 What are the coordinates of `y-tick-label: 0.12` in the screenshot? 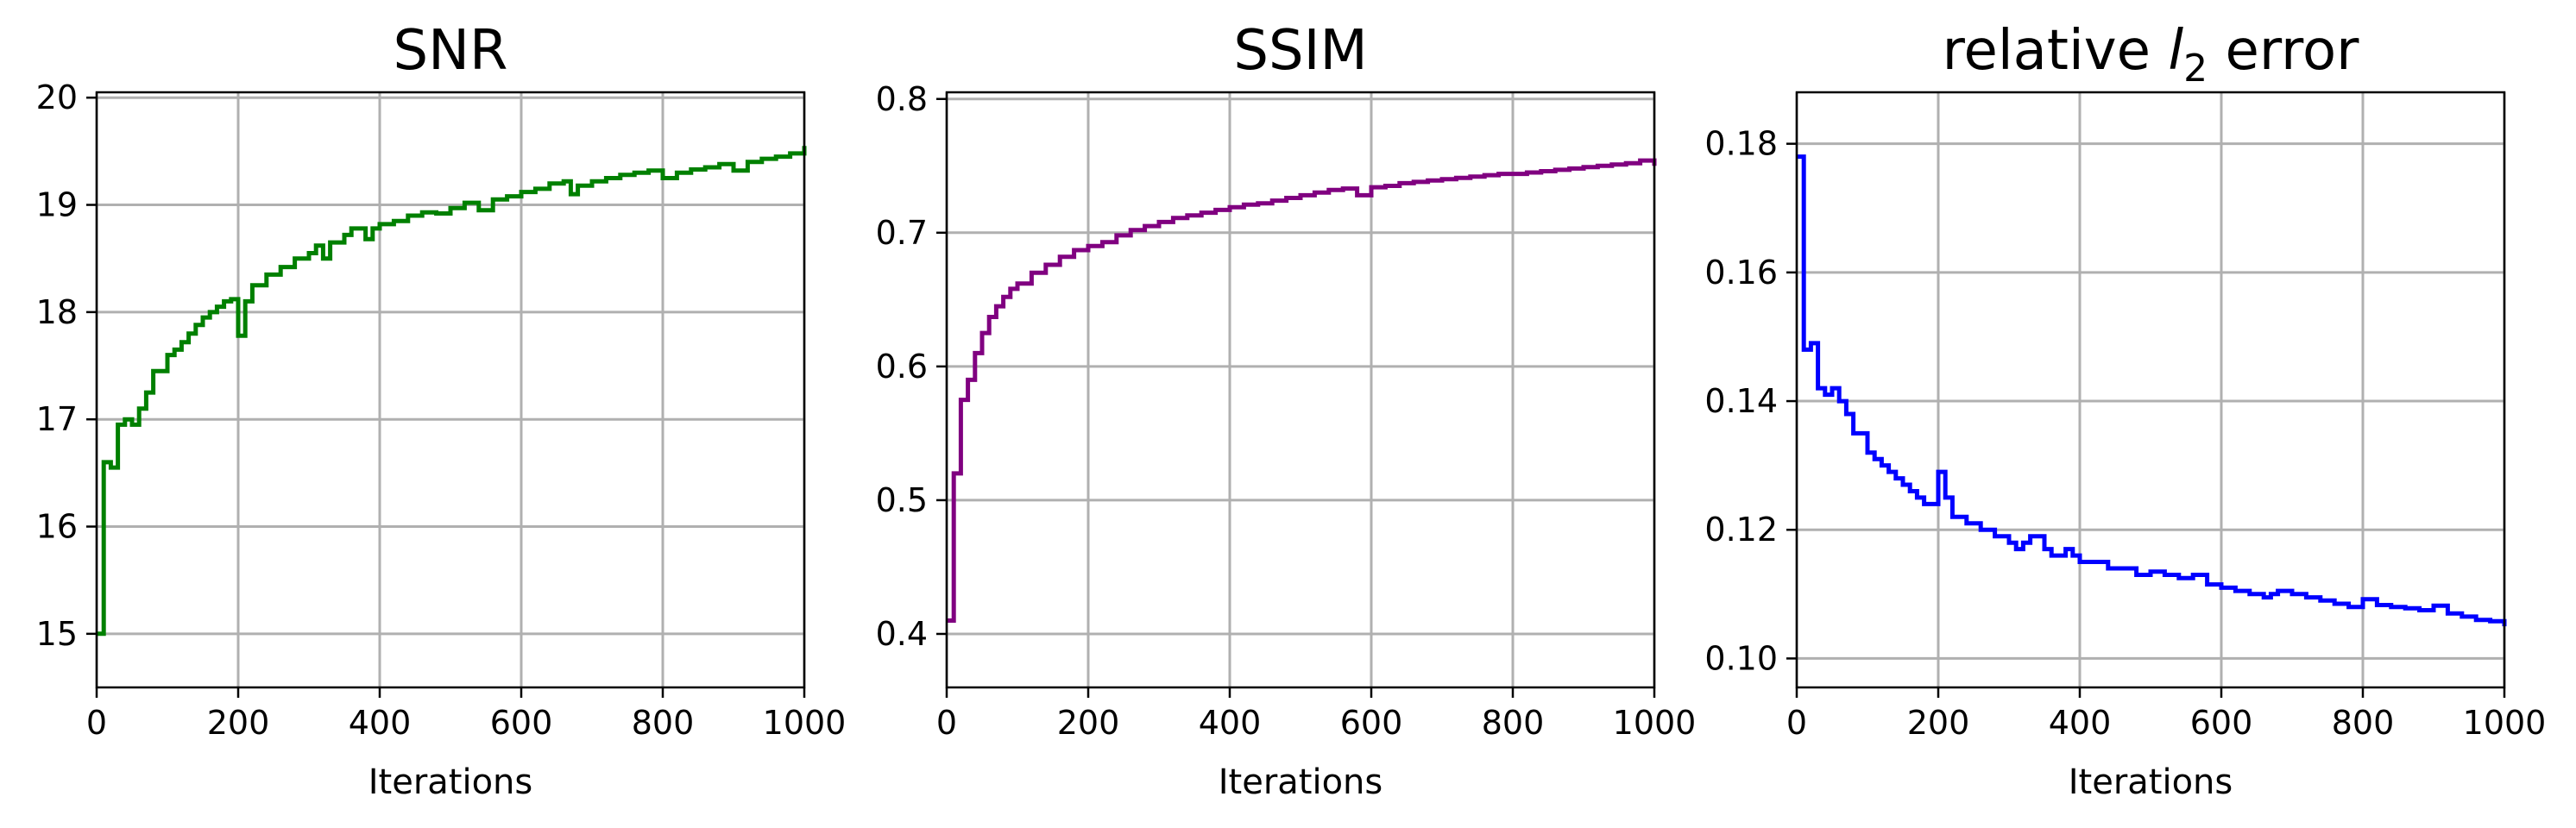 It's located at (1741, 530).